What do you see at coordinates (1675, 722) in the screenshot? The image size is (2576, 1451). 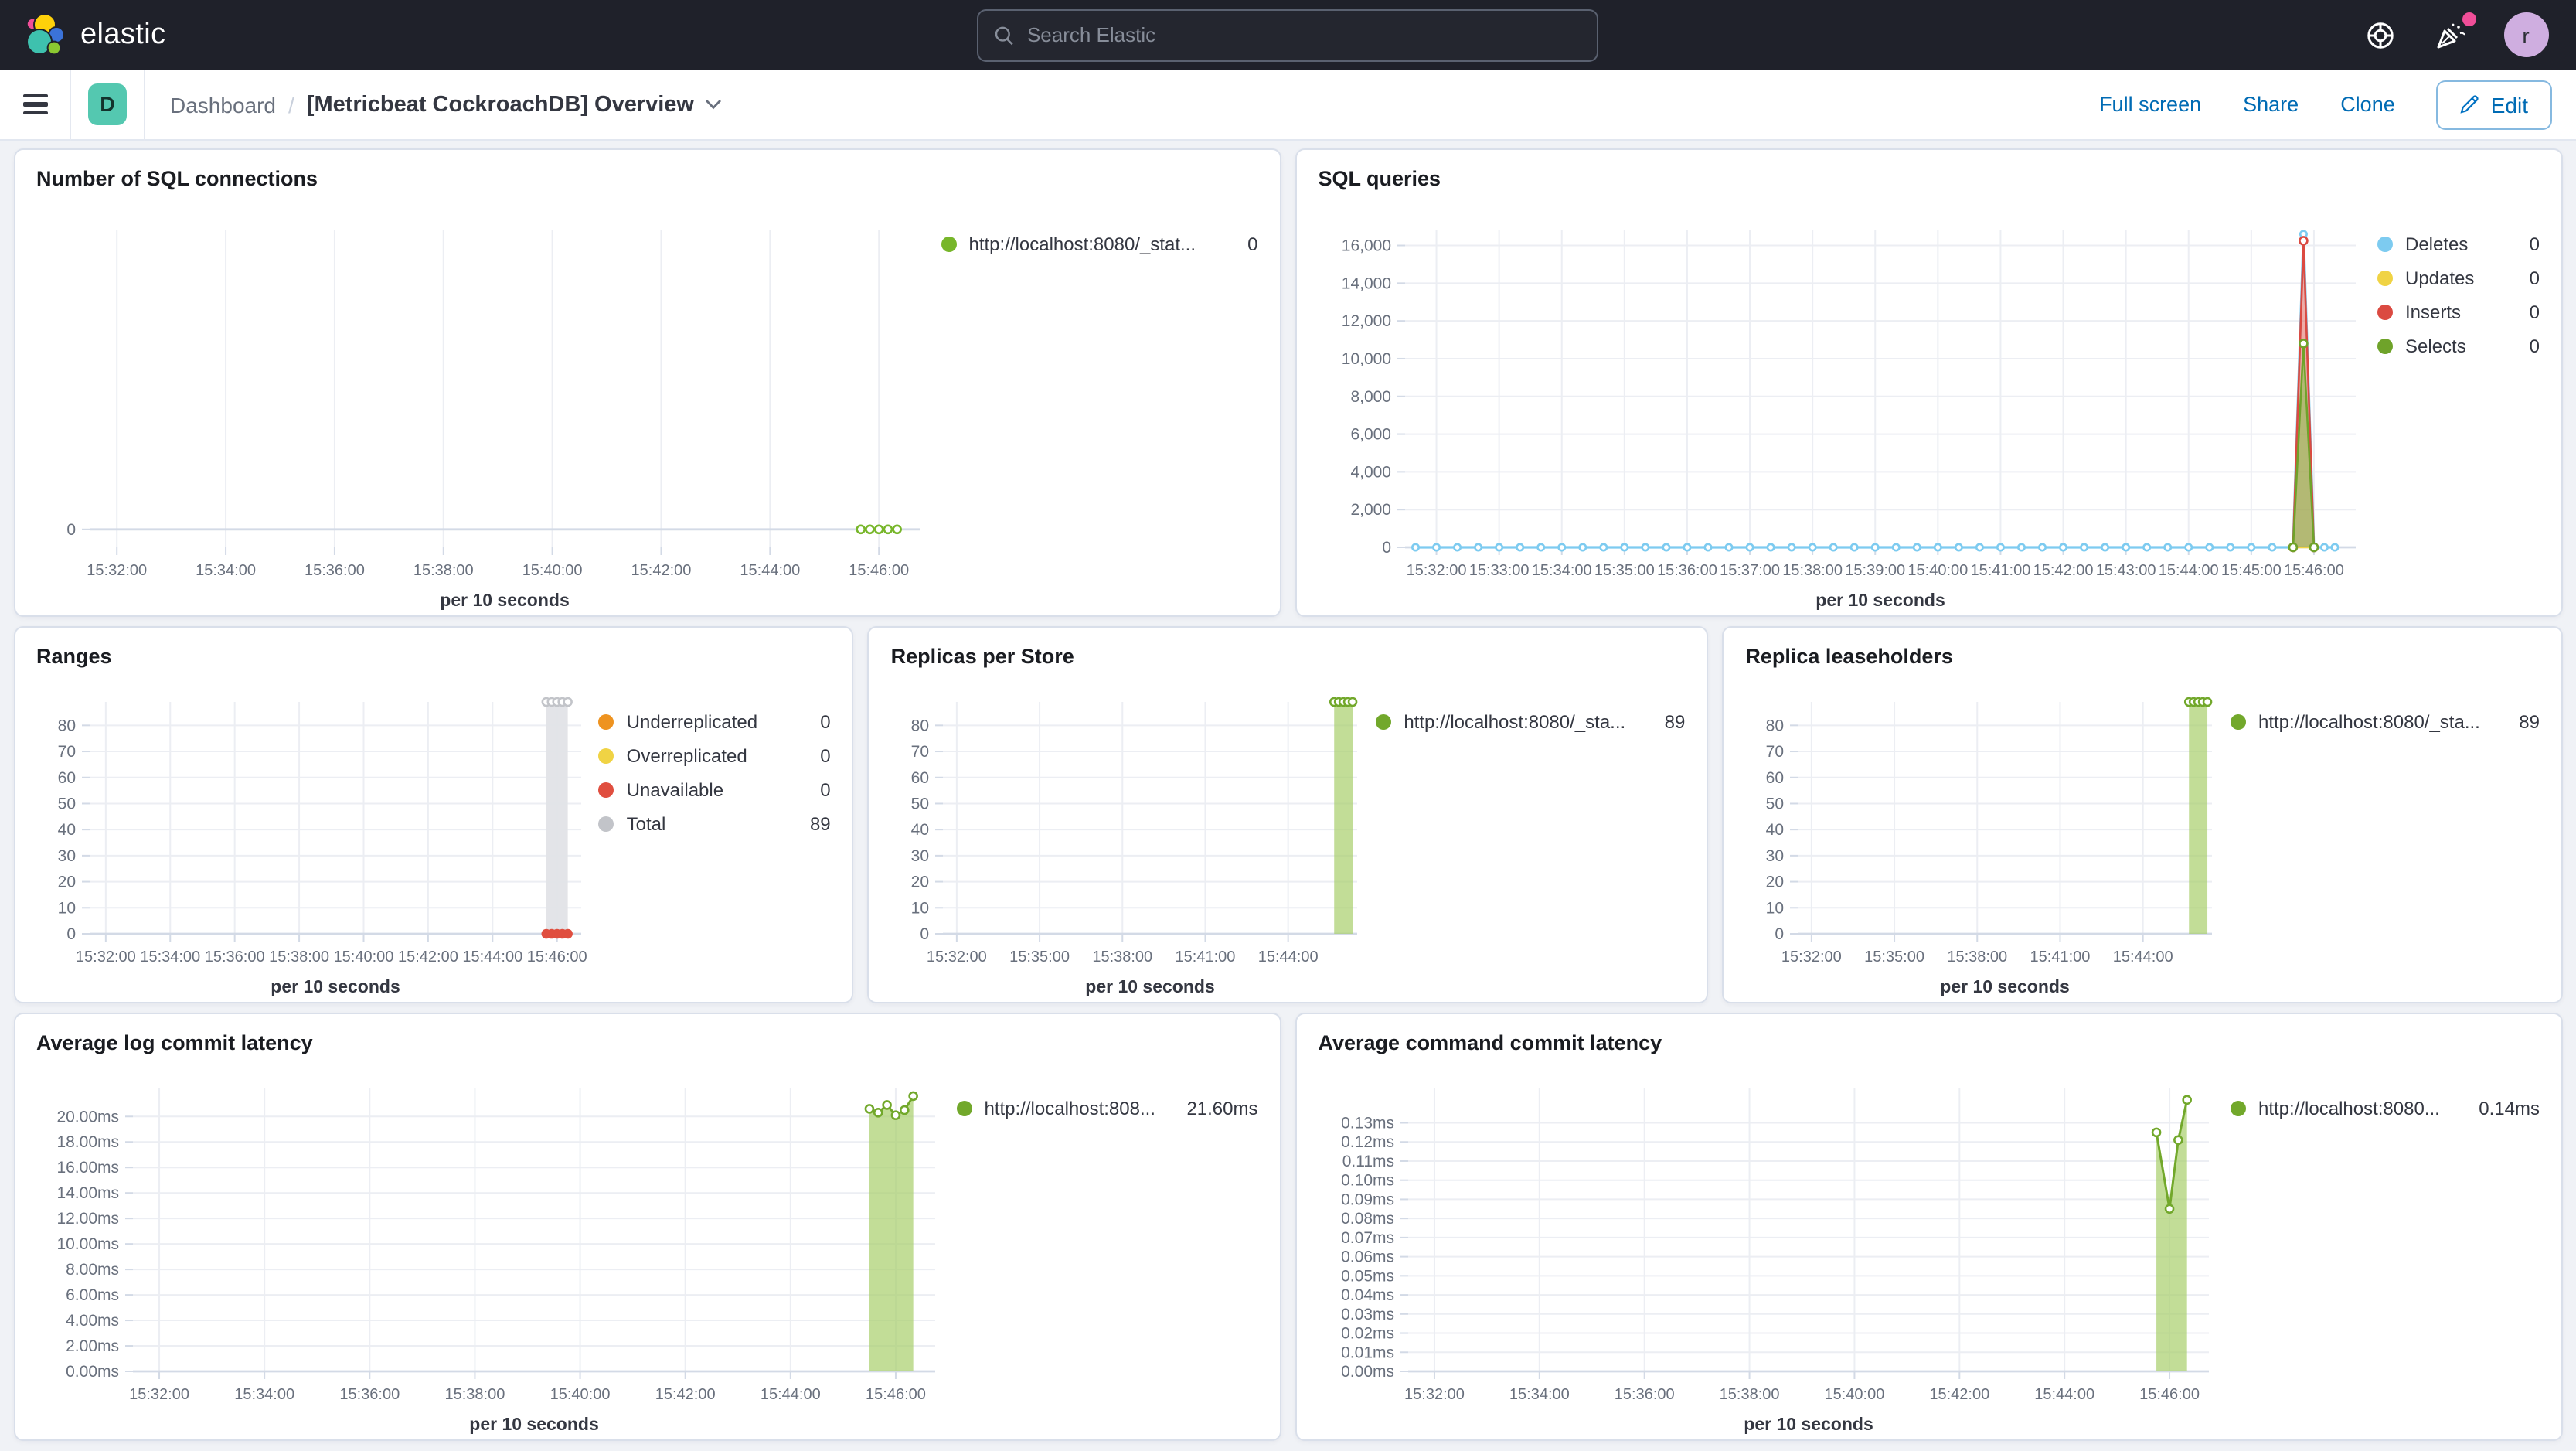 I see `legend-value: 89` at bounding box center [1675, 722].